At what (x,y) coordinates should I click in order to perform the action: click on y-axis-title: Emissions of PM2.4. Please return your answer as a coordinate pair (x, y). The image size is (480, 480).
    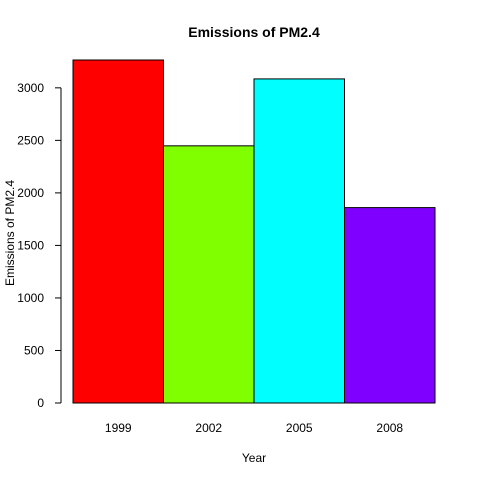
    Looking at the image, I should click on (10, 233).